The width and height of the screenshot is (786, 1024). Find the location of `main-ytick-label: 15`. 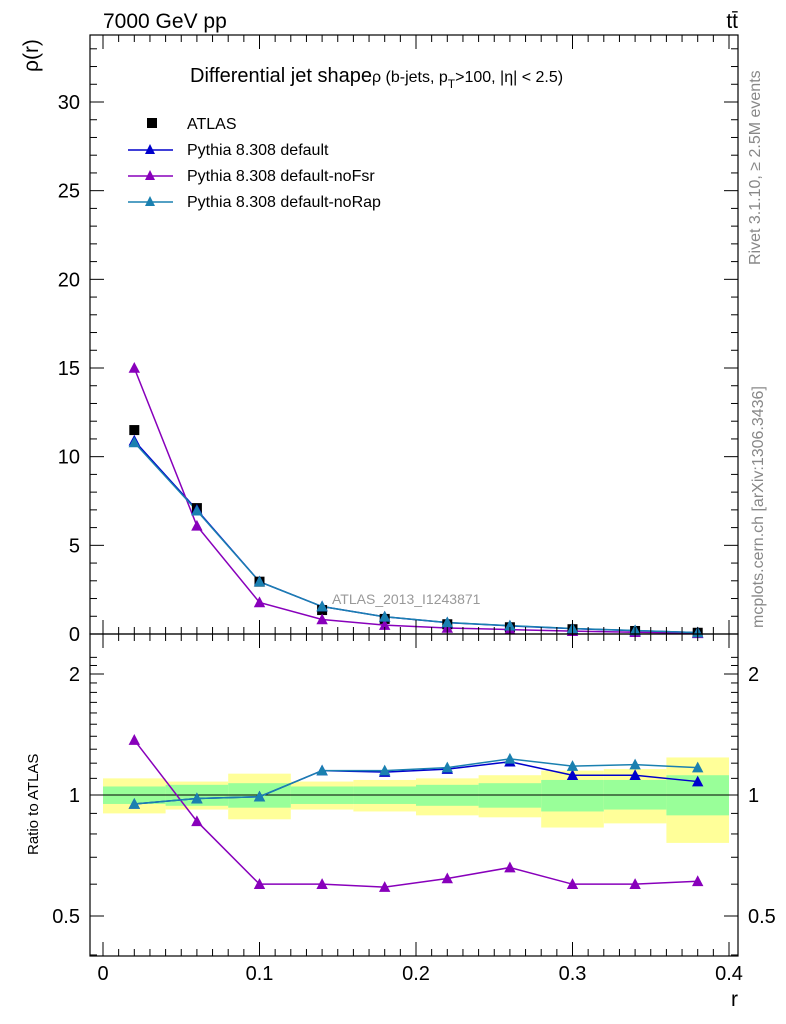

main-ytick-label: 15 is located at coordinates (69, 369).